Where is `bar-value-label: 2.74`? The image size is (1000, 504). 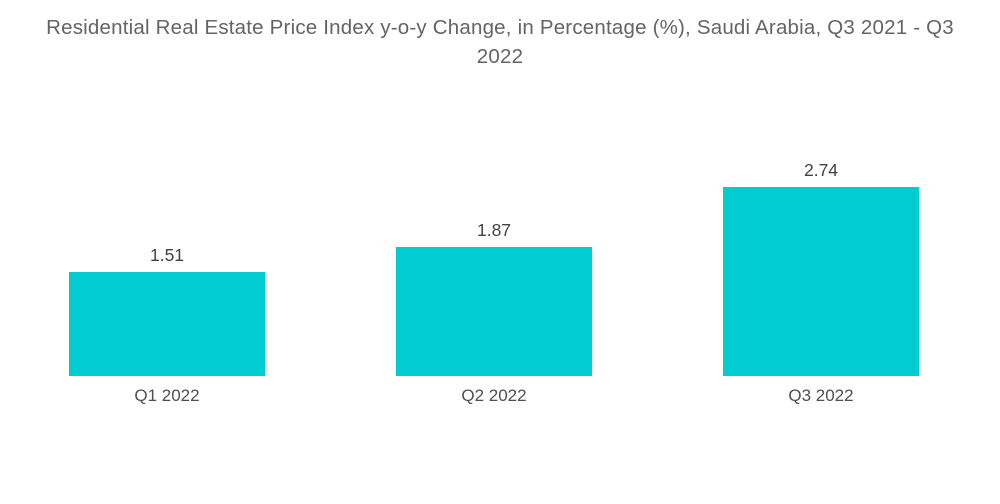
bar-value-label: 2.74 is located at coordinates (821, 170).